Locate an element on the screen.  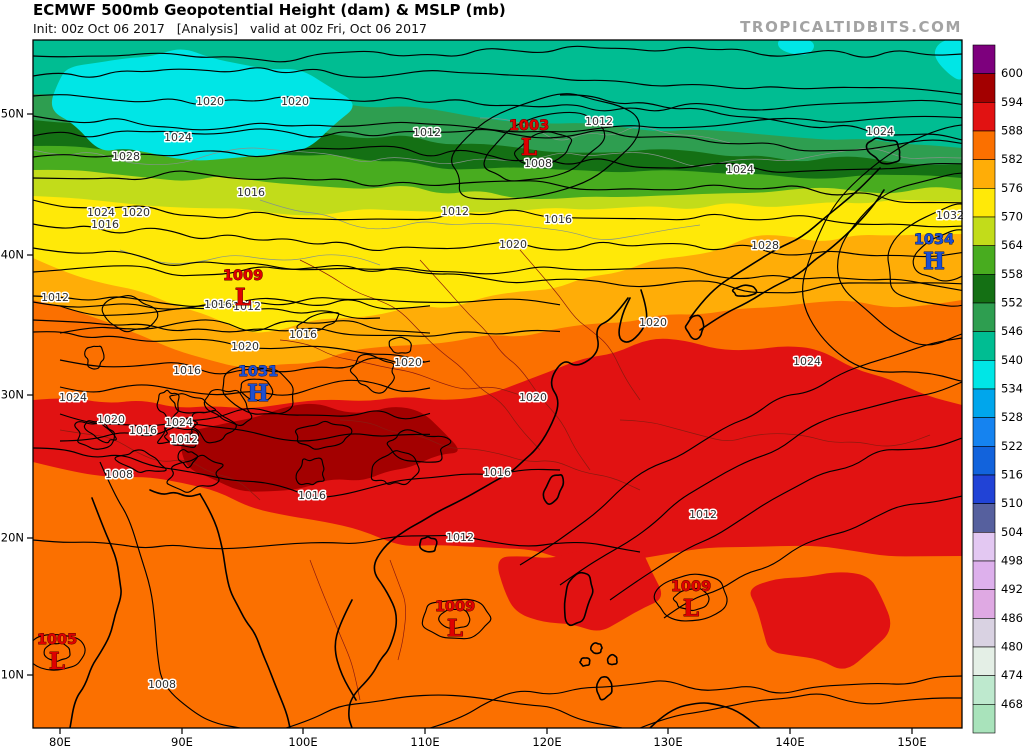
pressure-value: 1003 is located at coordinates (529, 126).